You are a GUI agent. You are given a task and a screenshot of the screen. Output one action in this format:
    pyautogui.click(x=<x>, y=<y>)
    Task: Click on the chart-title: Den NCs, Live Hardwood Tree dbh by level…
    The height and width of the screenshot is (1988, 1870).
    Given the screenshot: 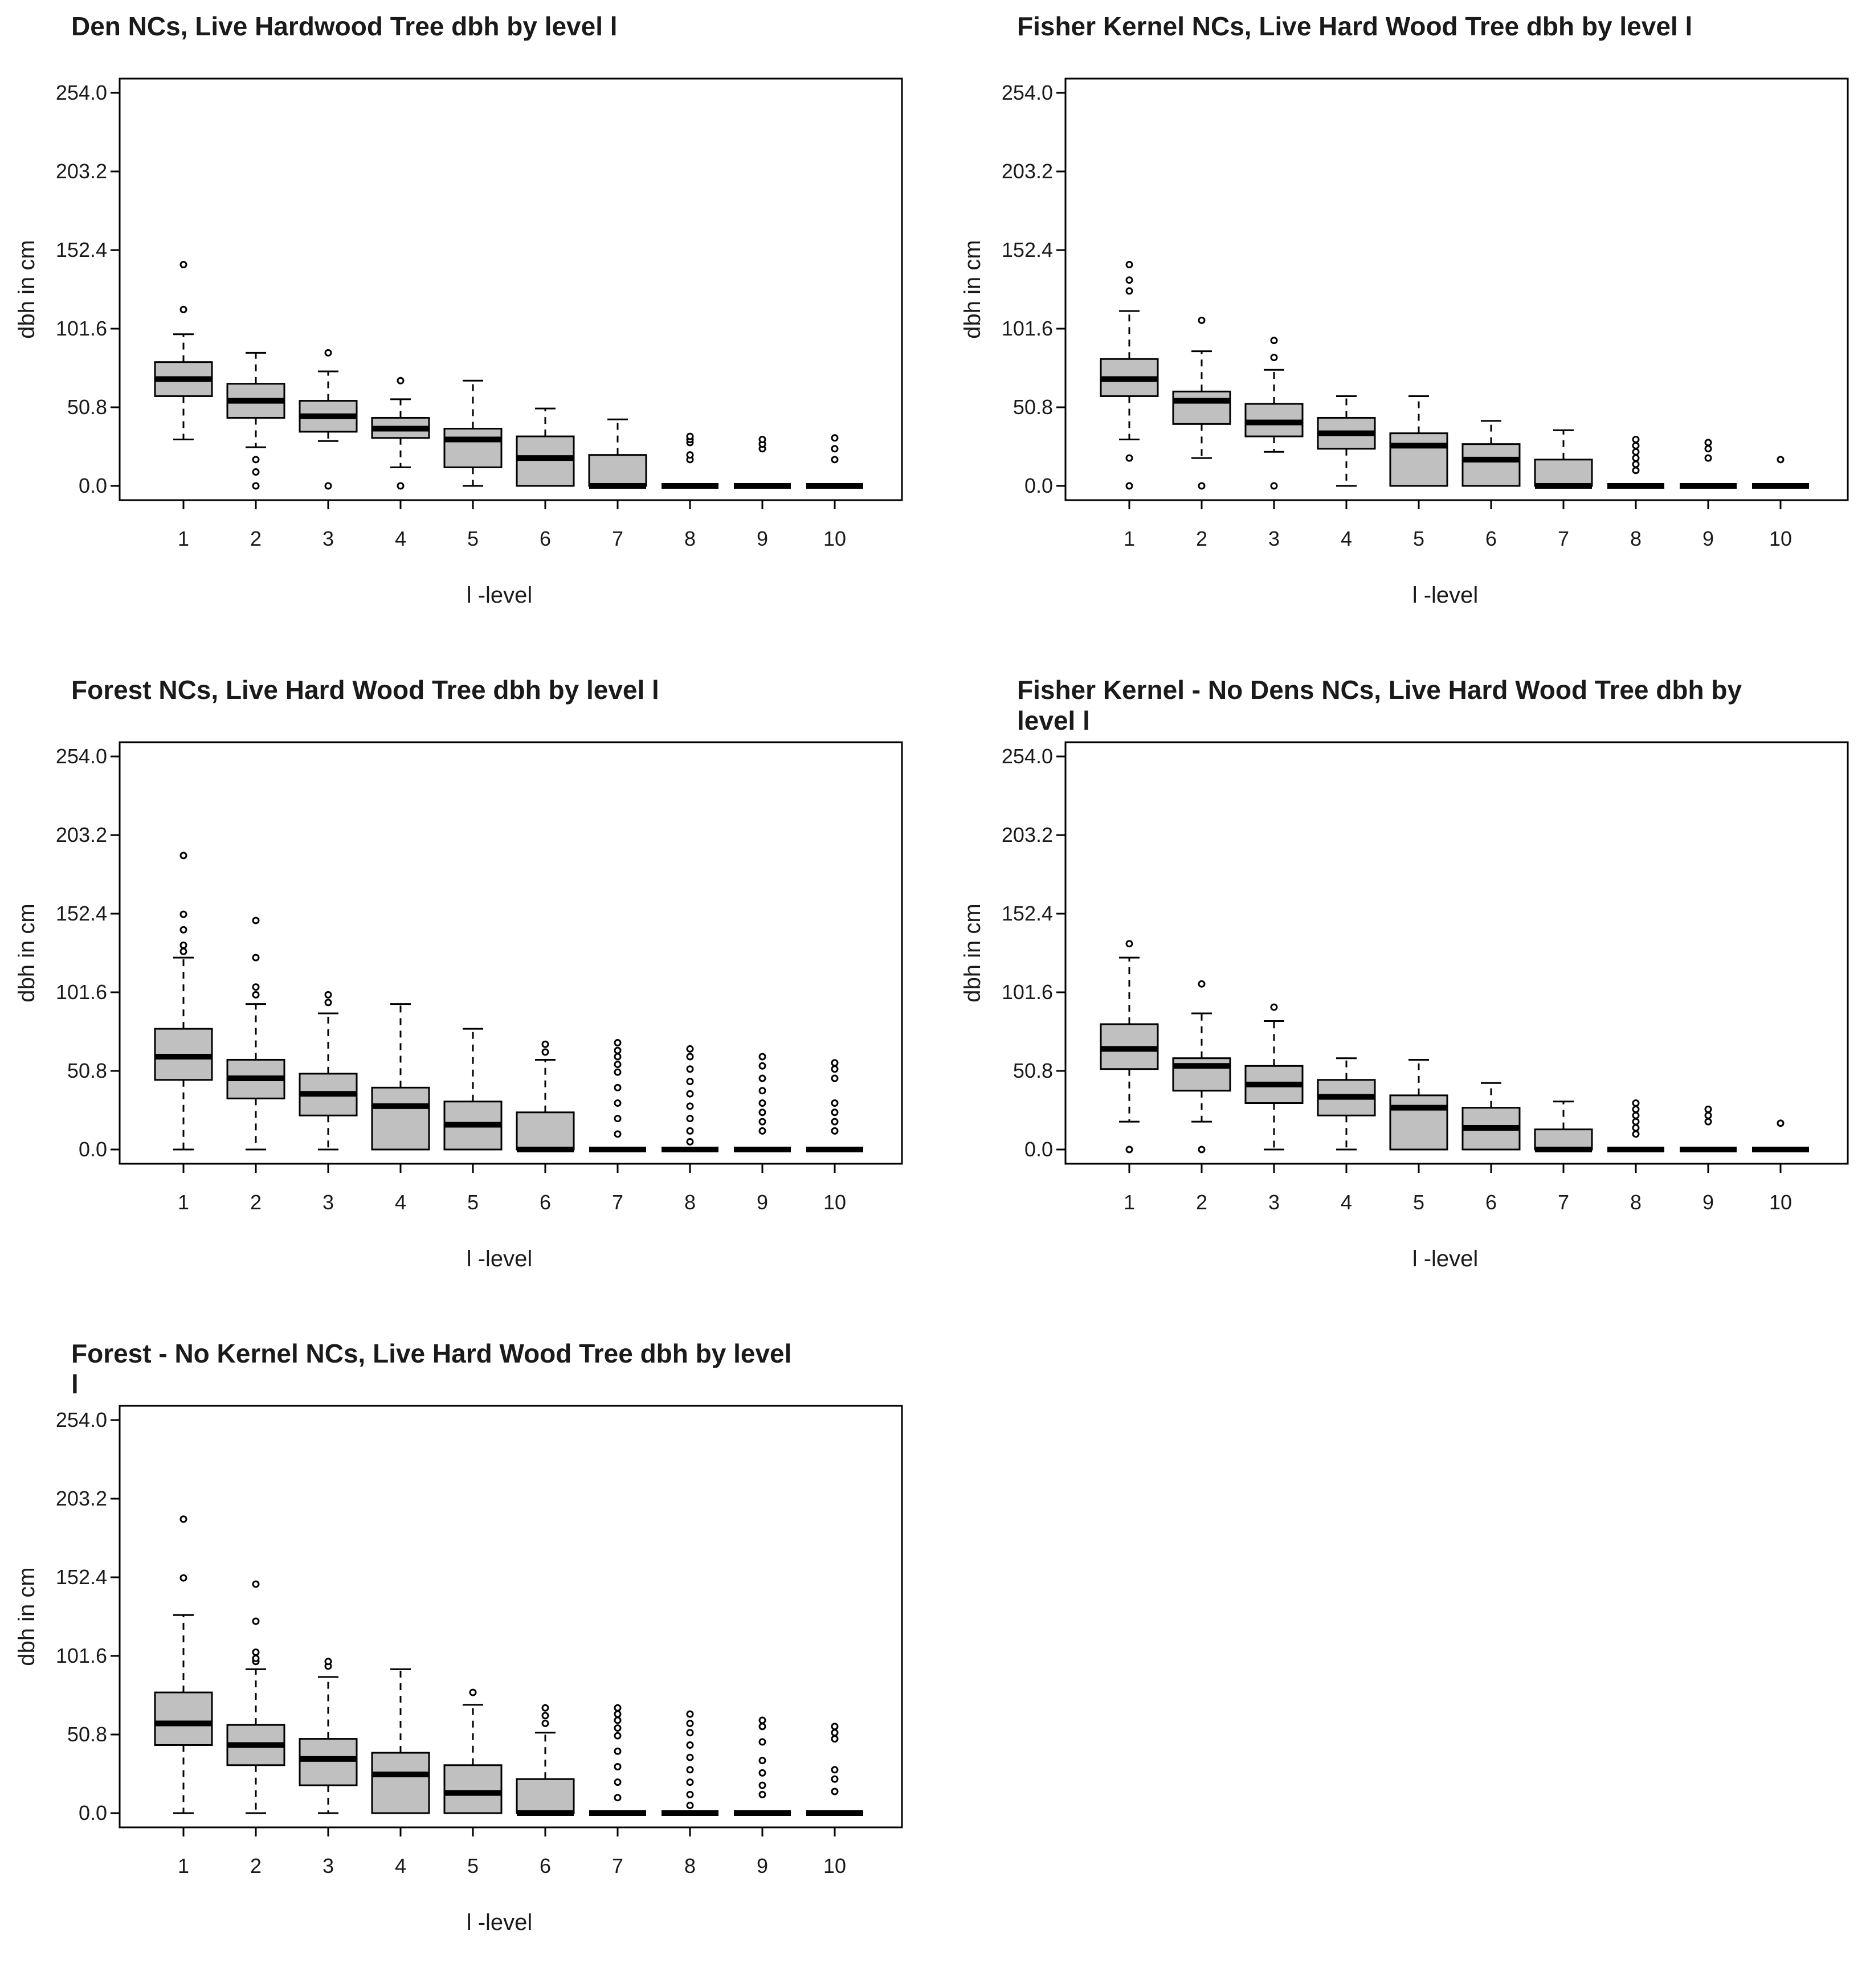 What is the action you would take?
    pyautogui.click(x=344, y=26)
    